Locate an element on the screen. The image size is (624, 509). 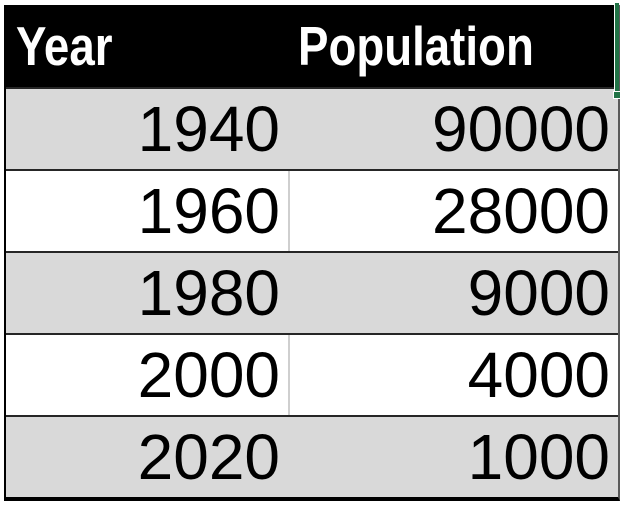
year-cell: 1980 is located at coordinates (147, 293).